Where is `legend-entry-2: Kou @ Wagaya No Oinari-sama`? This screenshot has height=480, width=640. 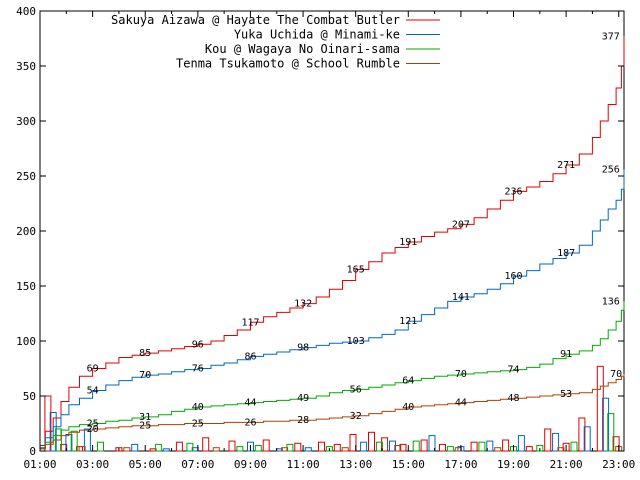 legend-entry-2: Kou @ Wagaya No Oinari-sama is located at coordinates (302, 49).